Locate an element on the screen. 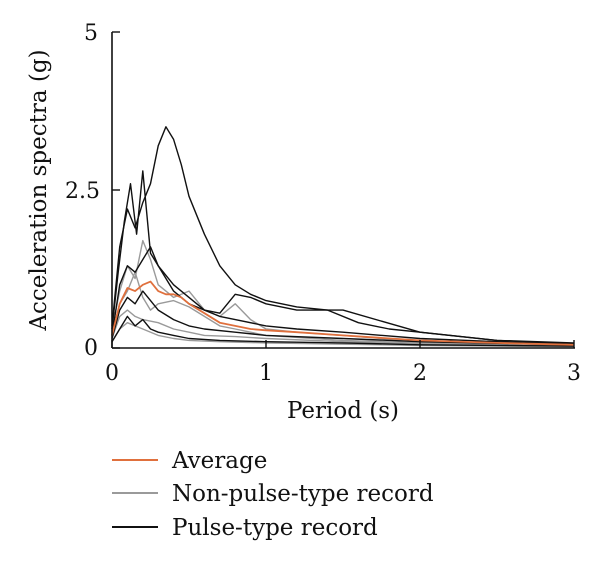 Image resolution: width=600 pixels, height=567 pixels. legend-label-pulse: Pulse-type record is located at coordinates (275, 528).